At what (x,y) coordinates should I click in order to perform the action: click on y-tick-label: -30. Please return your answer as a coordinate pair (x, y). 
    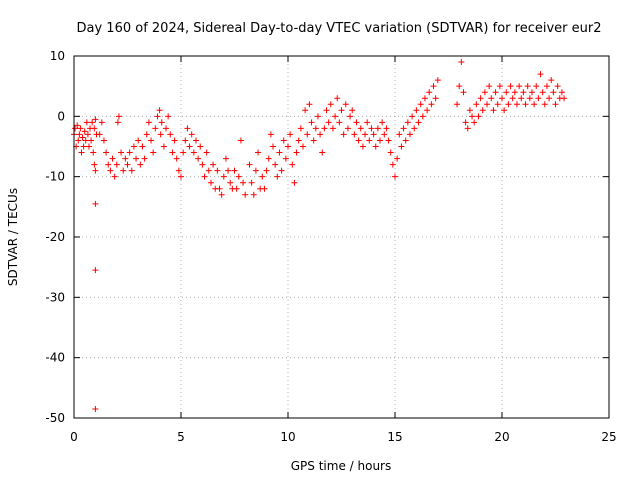
    Looking at the image, I should click on (55, 297).